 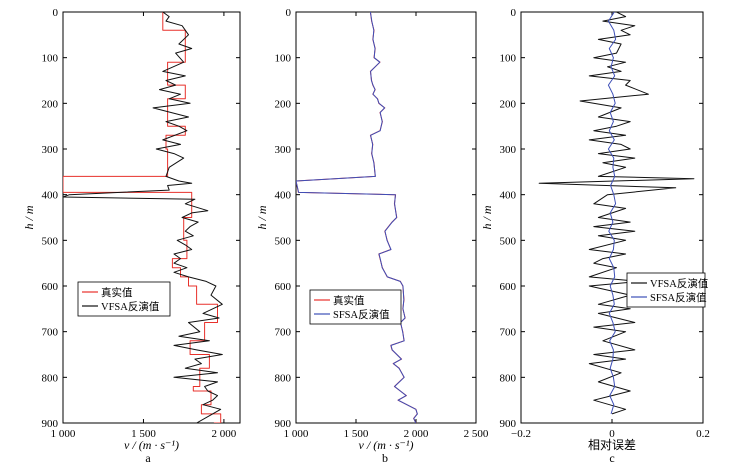 What do you see at coordinates (508, 287) in the screenshot?
I see `y-tick-label-c: 600` at bounding box center [508, 287].